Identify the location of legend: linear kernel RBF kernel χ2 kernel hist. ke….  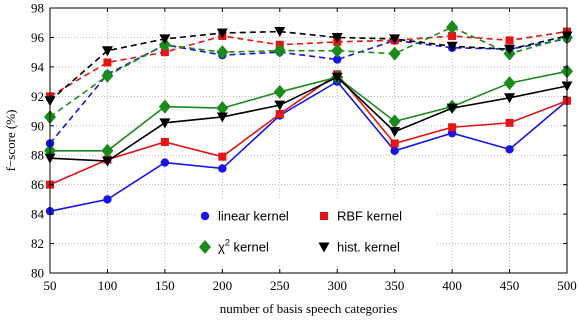
(315, 232).